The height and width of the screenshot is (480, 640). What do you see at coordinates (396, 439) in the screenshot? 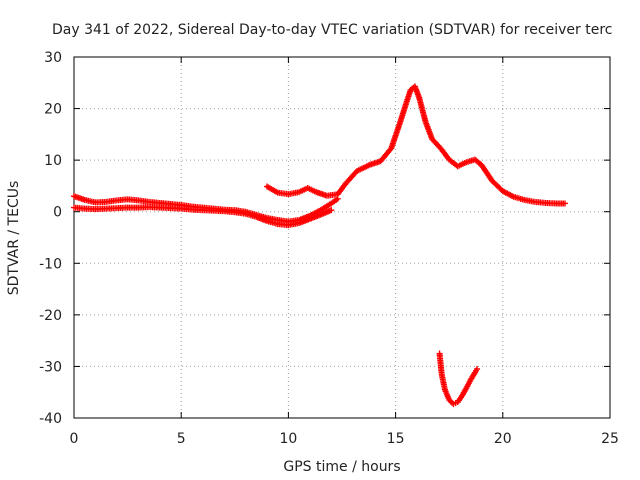
I see `x-tick-label: 15` at bounding box center [396, 439].